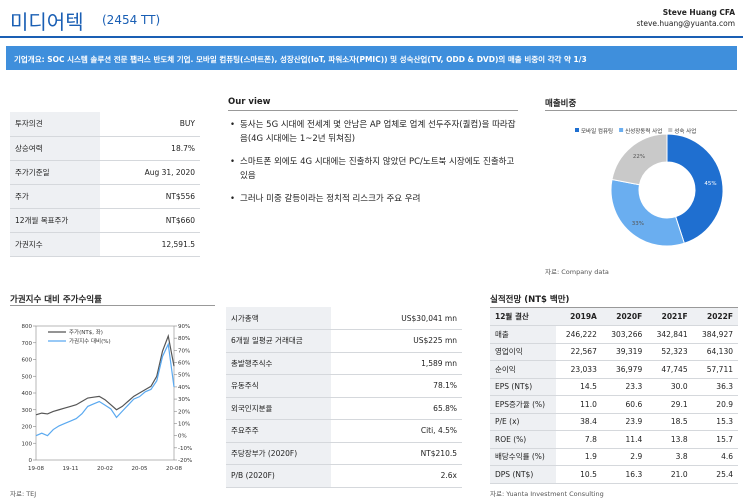  I want to click on legend-label: 성숙 사업, so click(685, 131).